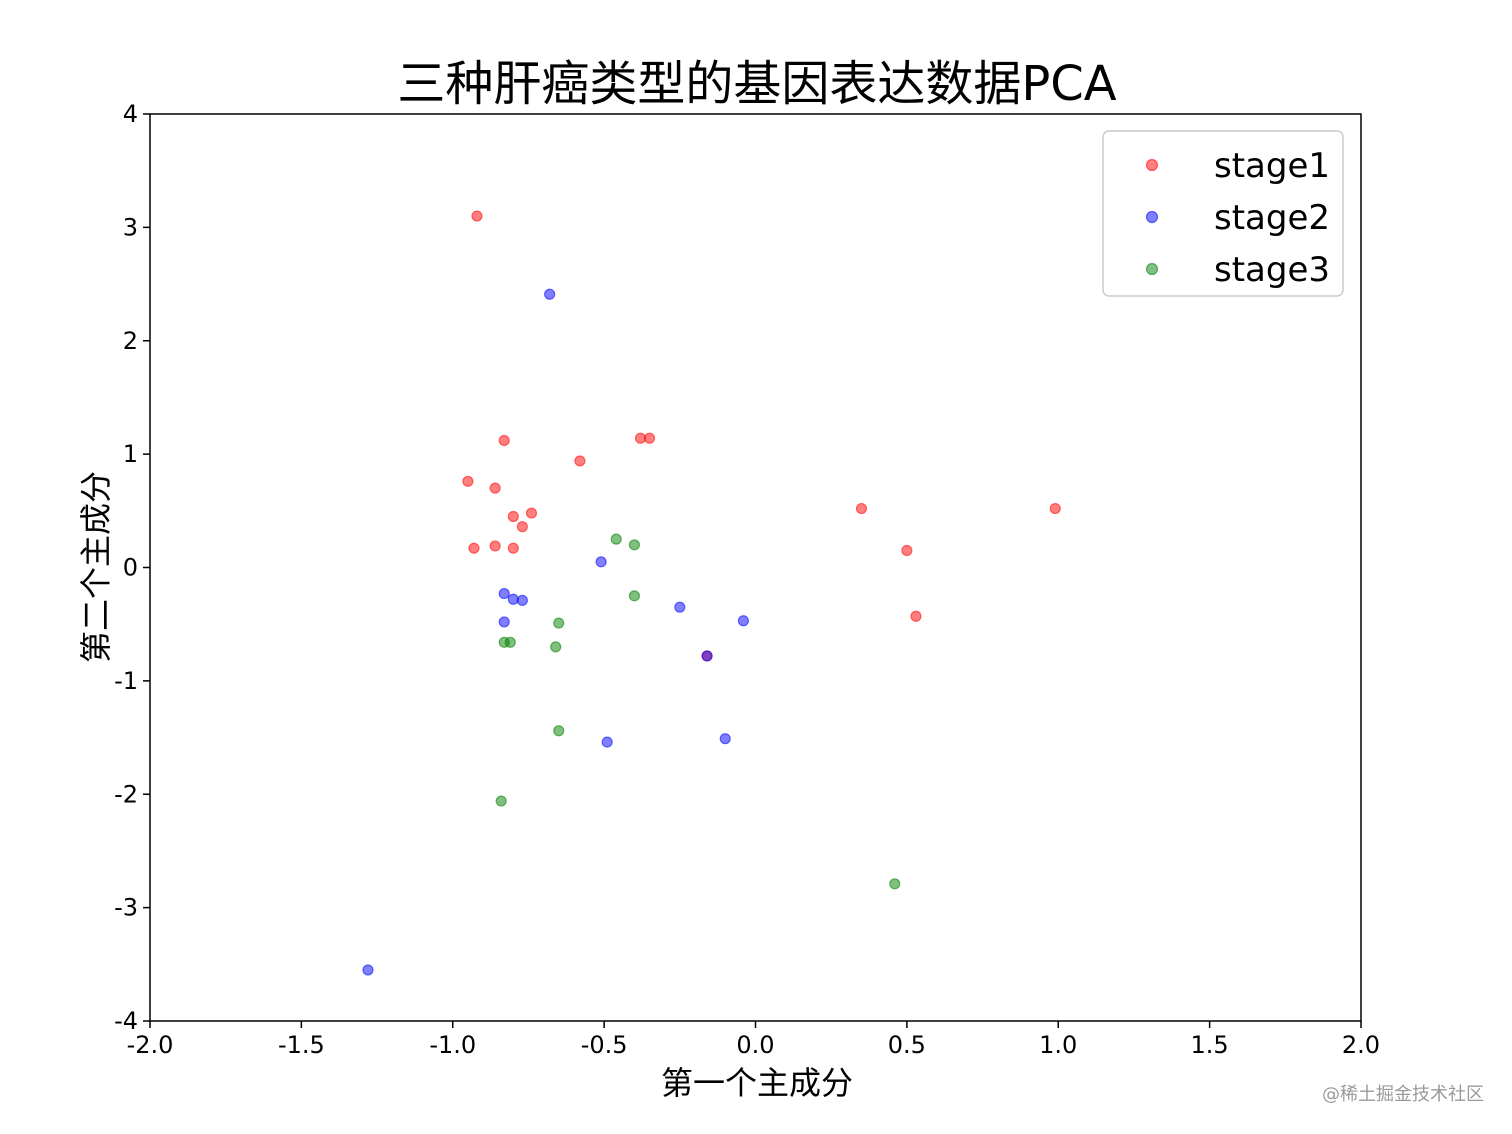 This screenshot has height=1134, width=1512. I want to click on x-axis: -2.0 -1.5 -1.0 -0.5 0.0 0.5 1.0 1.5 2.0, so click(753, 1040).